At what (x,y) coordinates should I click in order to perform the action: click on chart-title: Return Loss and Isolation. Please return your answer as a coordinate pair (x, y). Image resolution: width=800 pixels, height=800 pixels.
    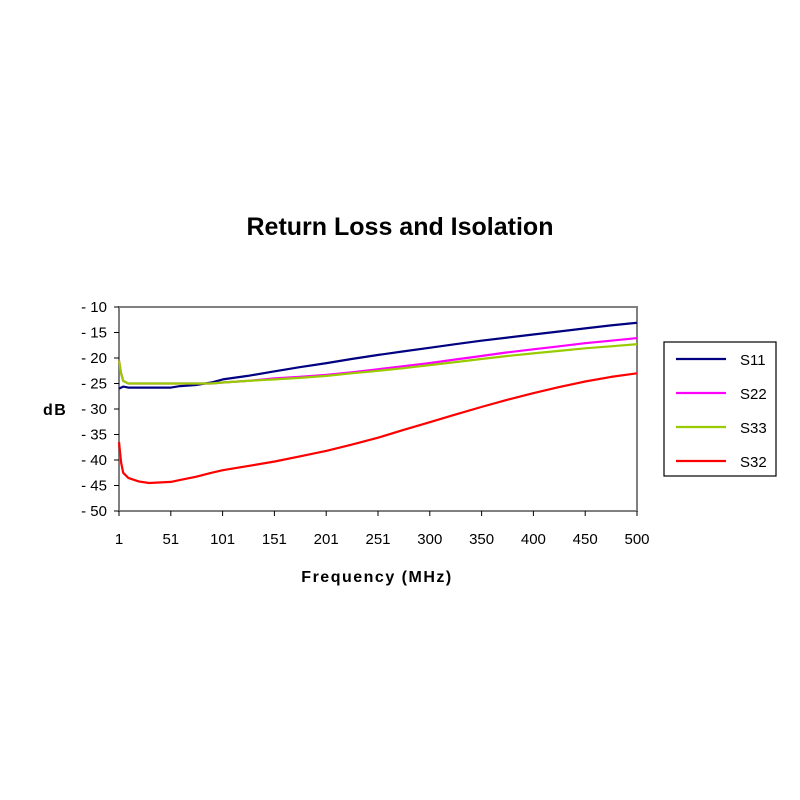
    Looking at the image, I should click on (400, 227).